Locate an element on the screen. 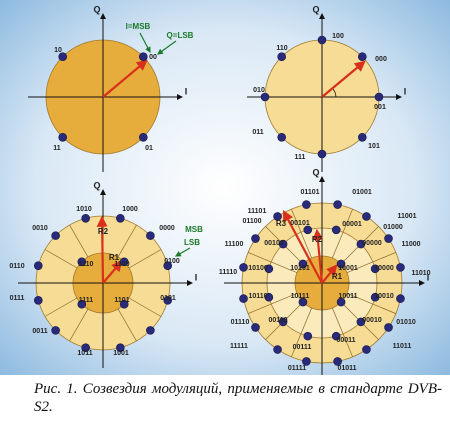 The image size is (450, 422). point-label: 111 is located at coordinates (300, 157).